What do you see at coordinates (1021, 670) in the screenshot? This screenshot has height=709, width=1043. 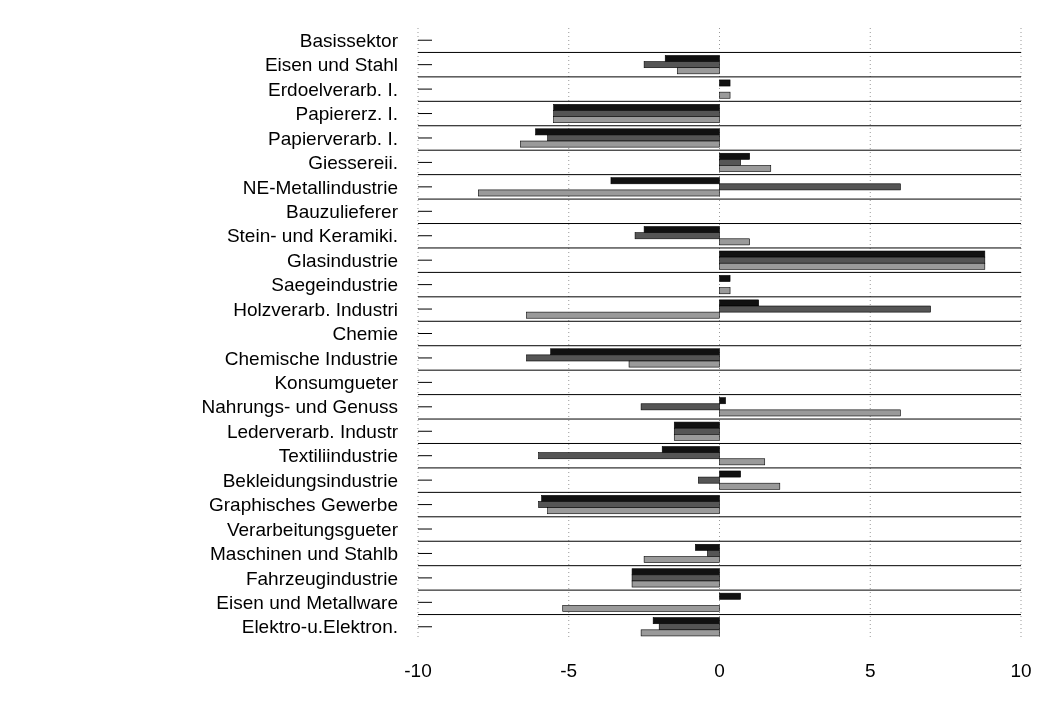 I see `x-tick-label: 10` at bounding box center [1021, 670].